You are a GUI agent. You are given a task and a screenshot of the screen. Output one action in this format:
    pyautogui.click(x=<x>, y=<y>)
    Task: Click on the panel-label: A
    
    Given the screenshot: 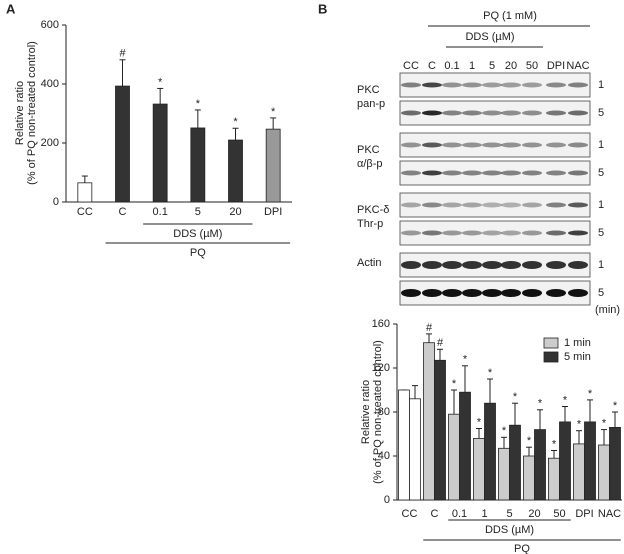 What is the action you would take?
    pyautogui.click(x=11, y=8)
    